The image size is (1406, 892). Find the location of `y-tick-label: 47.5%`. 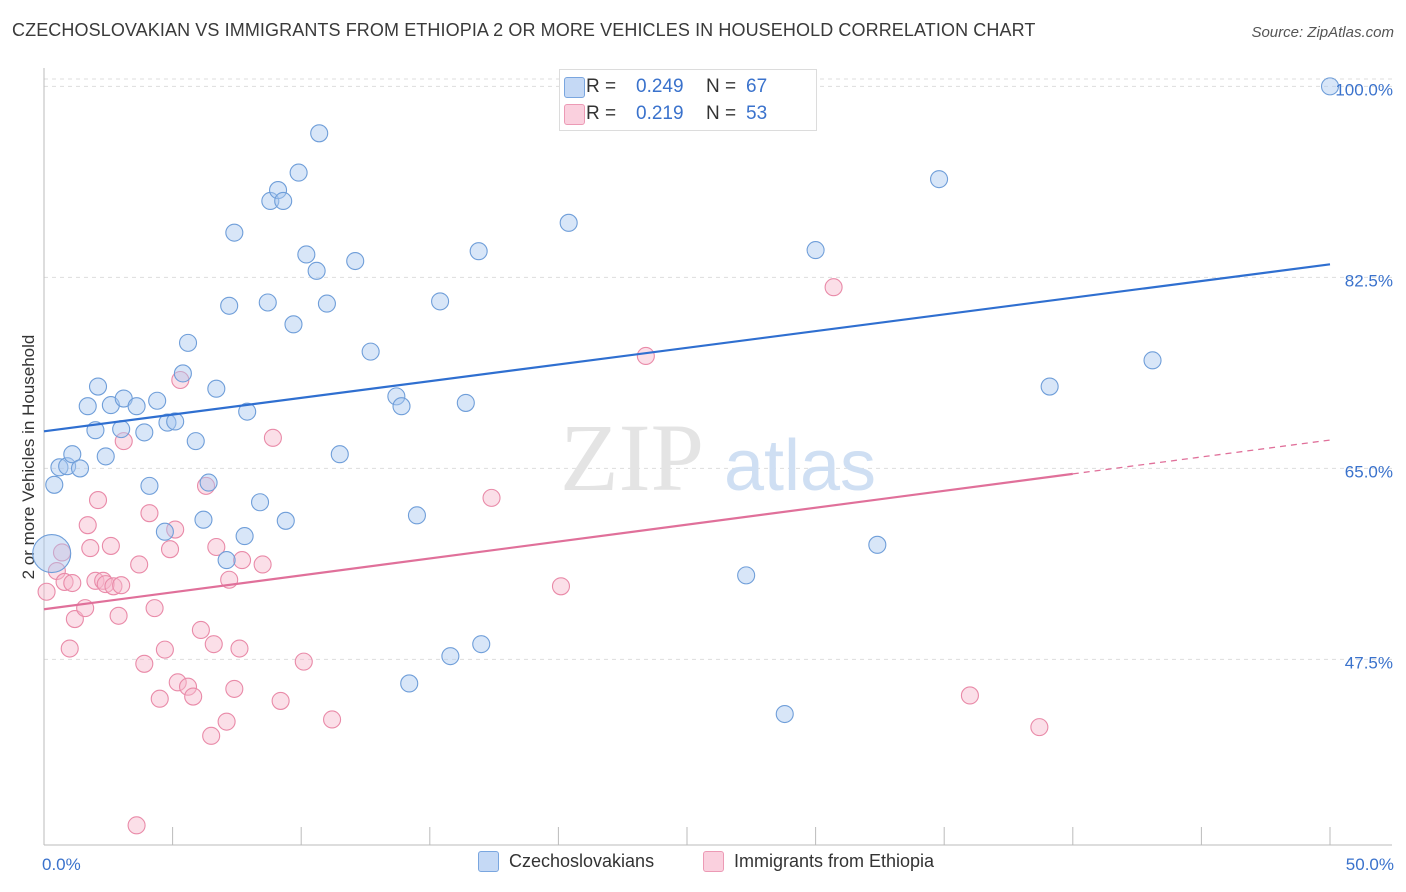

y-tick-label: 47.5% is located at coordinates (1369, 662).